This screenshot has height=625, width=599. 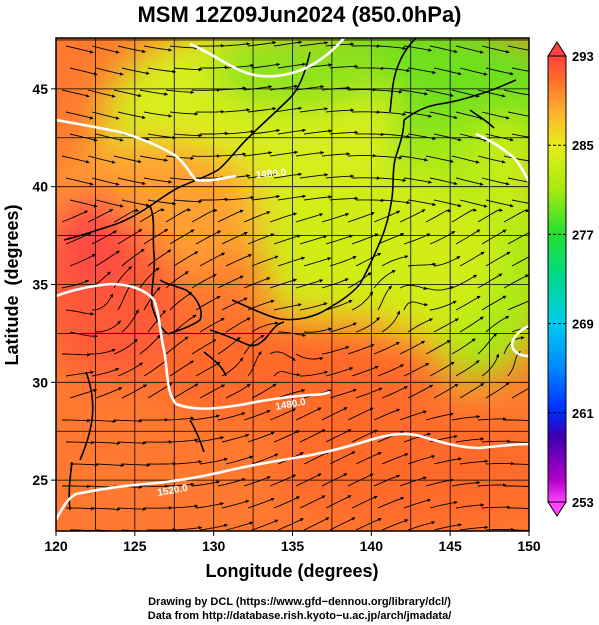 I want to click on x-tick-label: 140, so click(x=372, y=546).